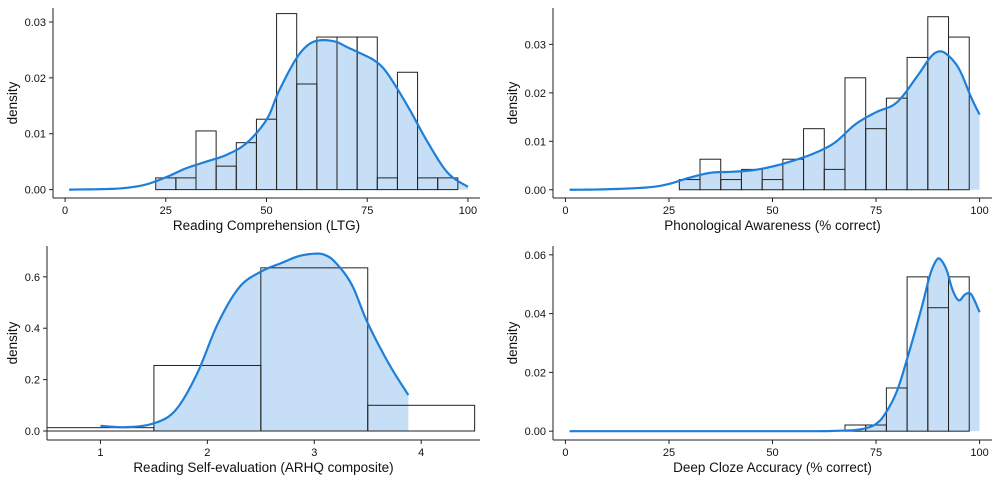  What do you see at coordinates (772, 225) in the screenshot?
I see `x-axis-title: Phonological Awareness (% correct)` at bounding box center [772, 225].